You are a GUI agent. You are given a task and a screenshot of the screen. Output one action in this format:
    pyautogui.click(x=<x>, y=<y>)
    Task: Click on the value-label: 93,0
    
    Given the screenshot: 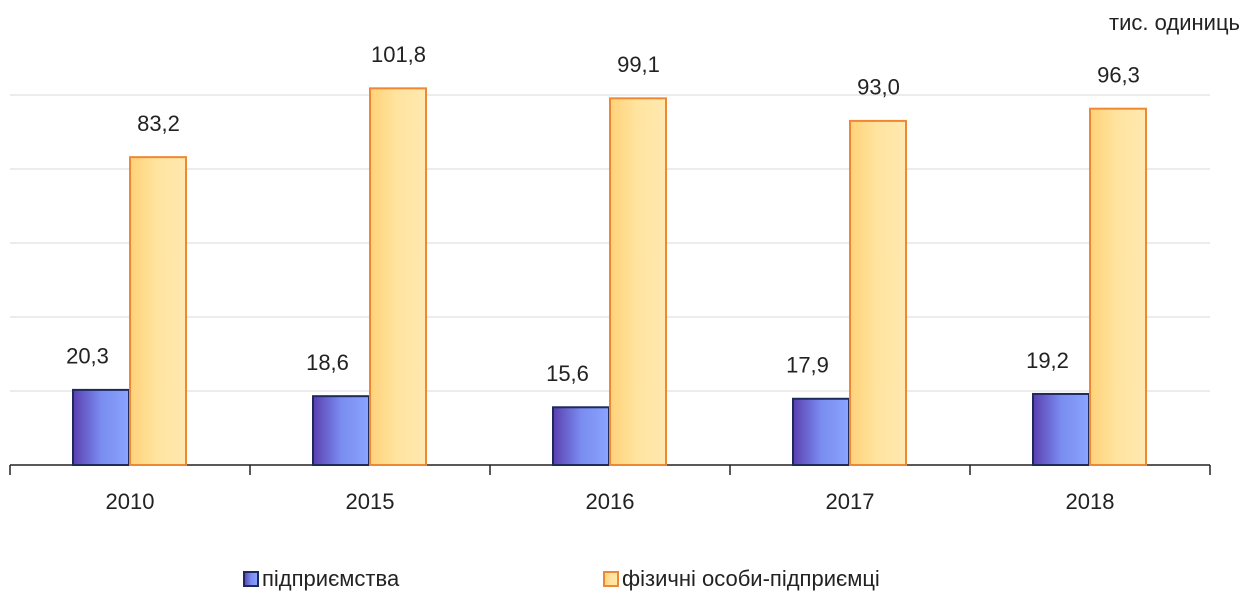 What is the action you would take?
    pyautogui.click(x=878, y=87)
    